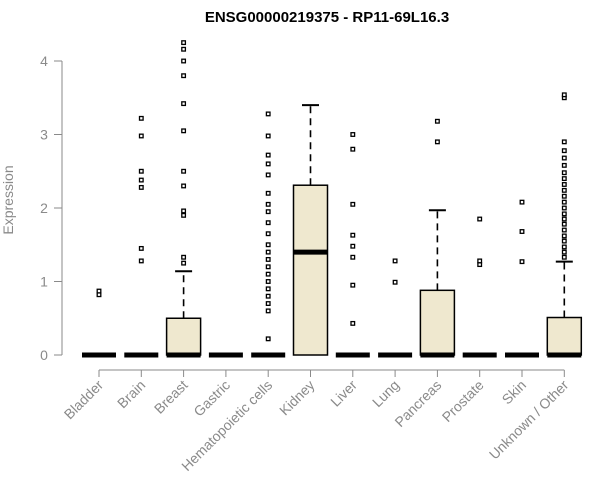 The image size is (600, 500). What do you see at coordinates (44, 282) in the screenshot?
I see `y-tick-label: 1` at bounding box center [44, 282].